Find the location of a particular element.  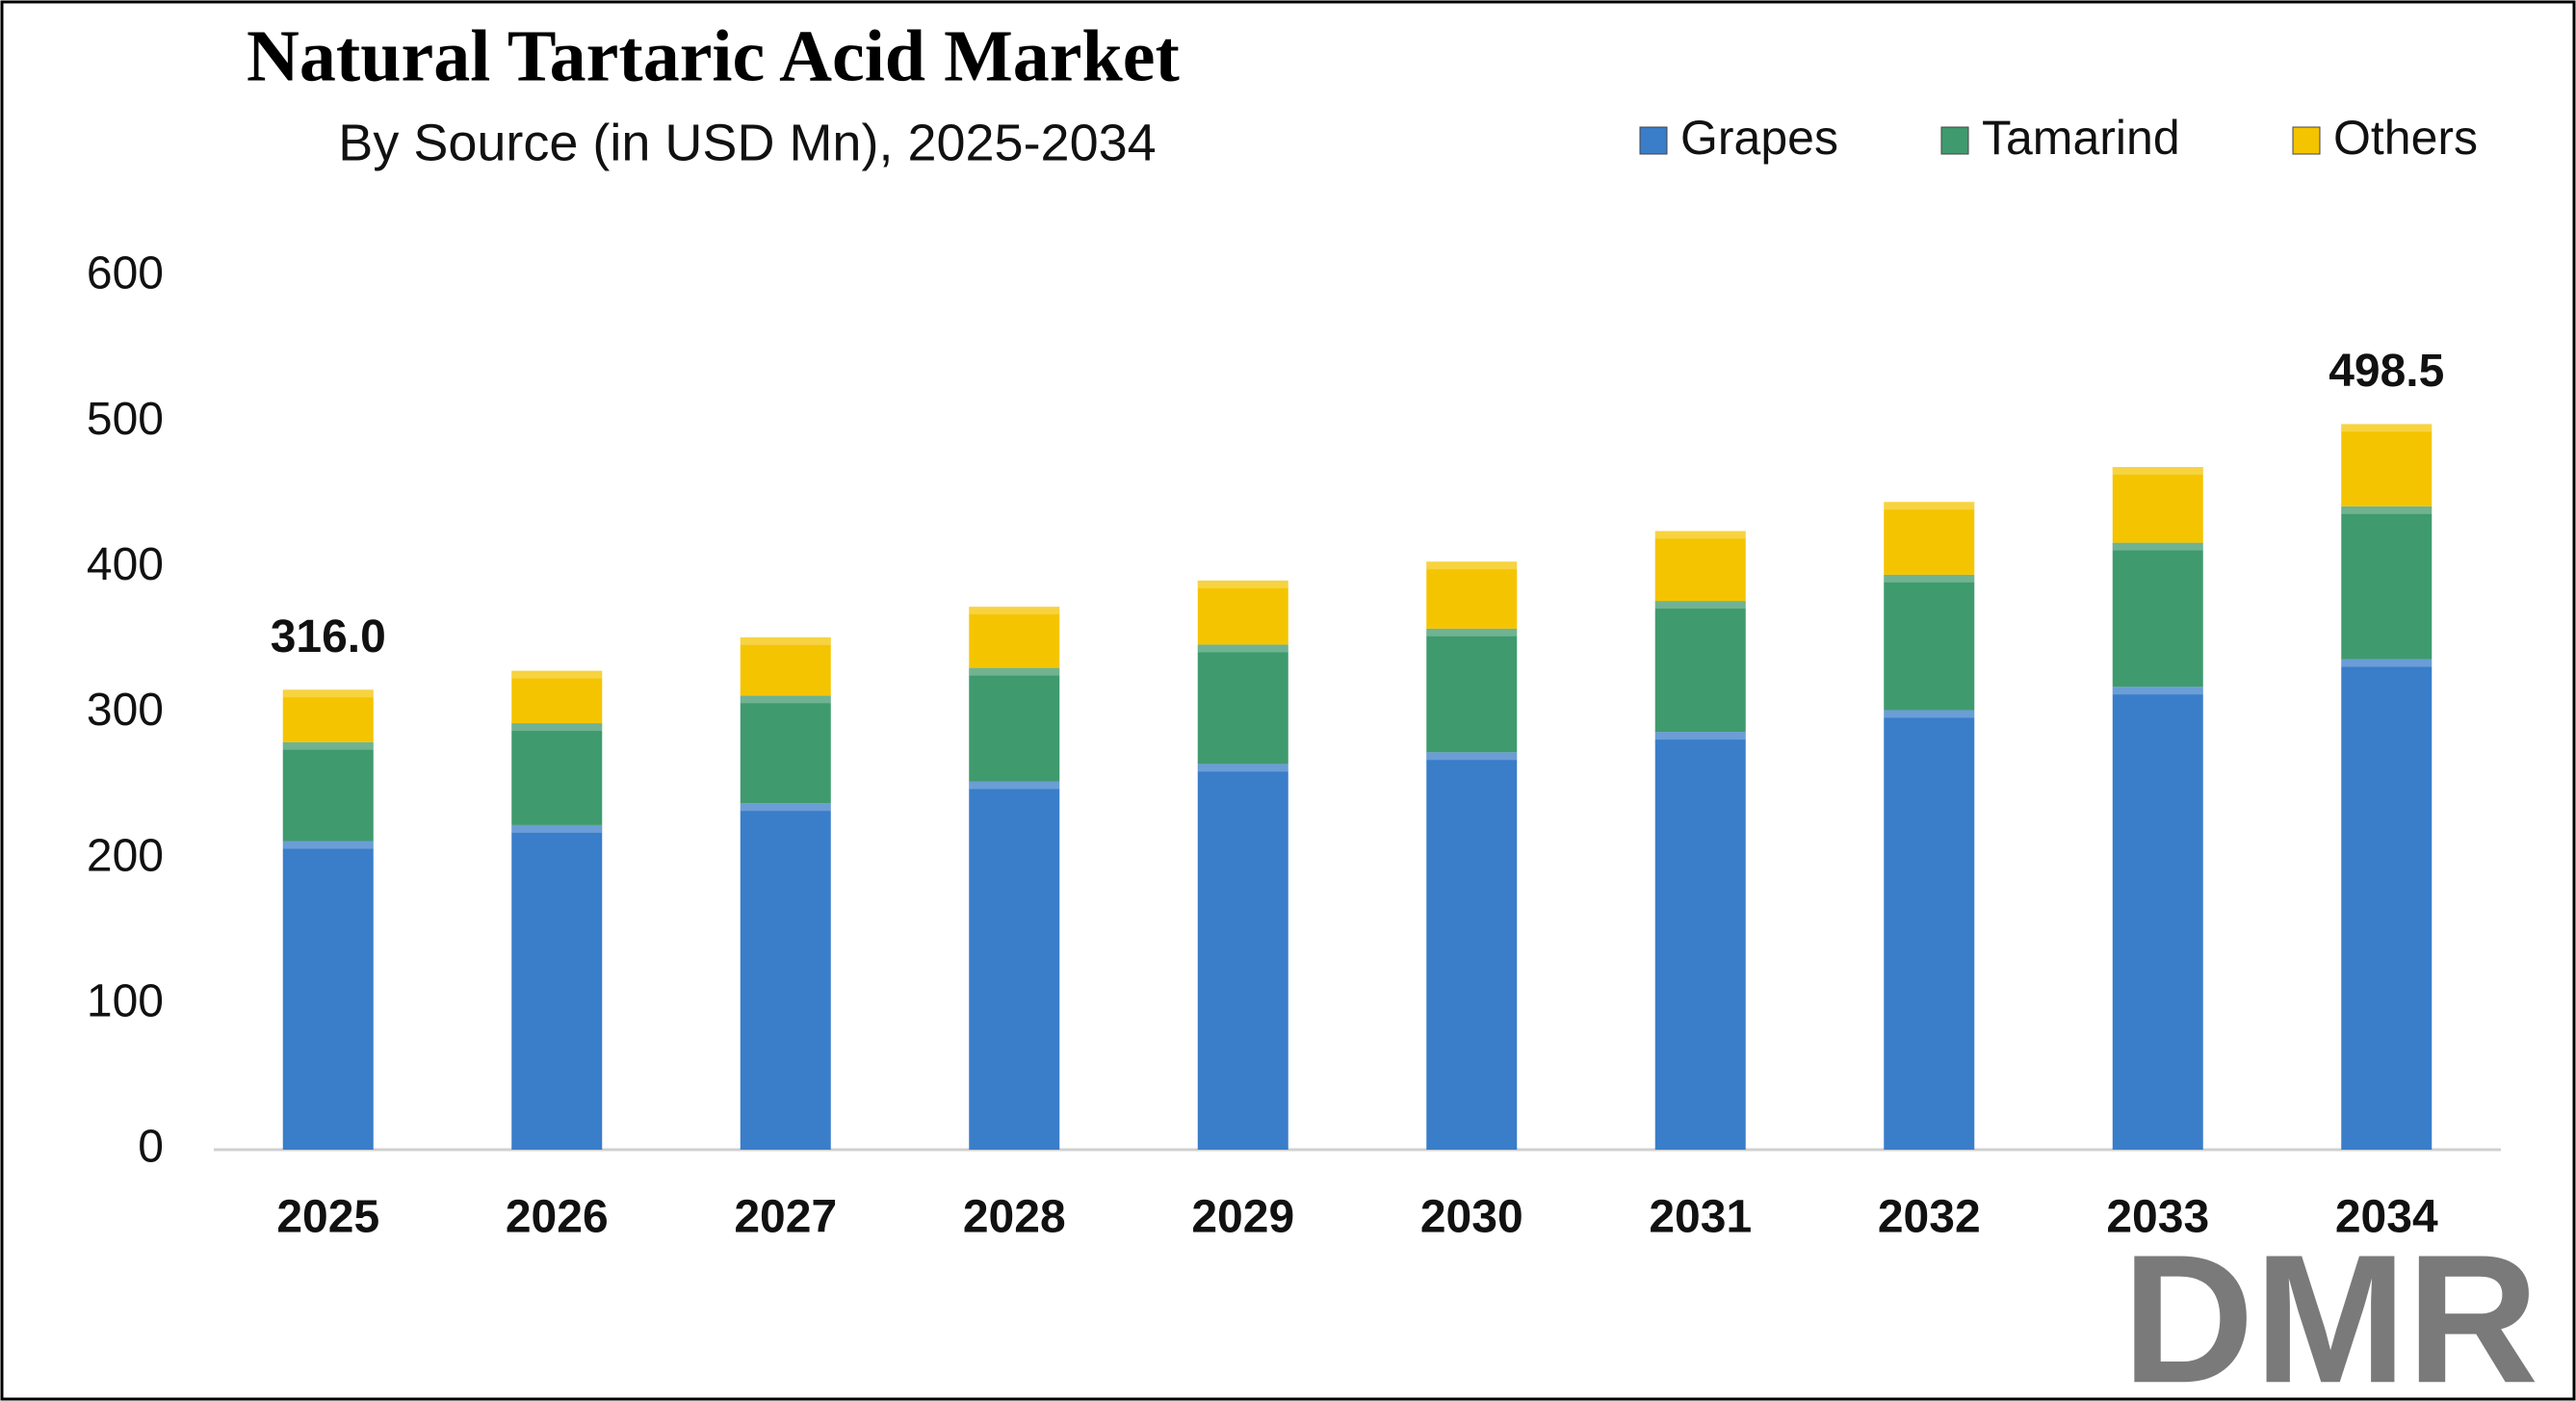

legend-label: Grapes is located at coordinates (1759, 138).